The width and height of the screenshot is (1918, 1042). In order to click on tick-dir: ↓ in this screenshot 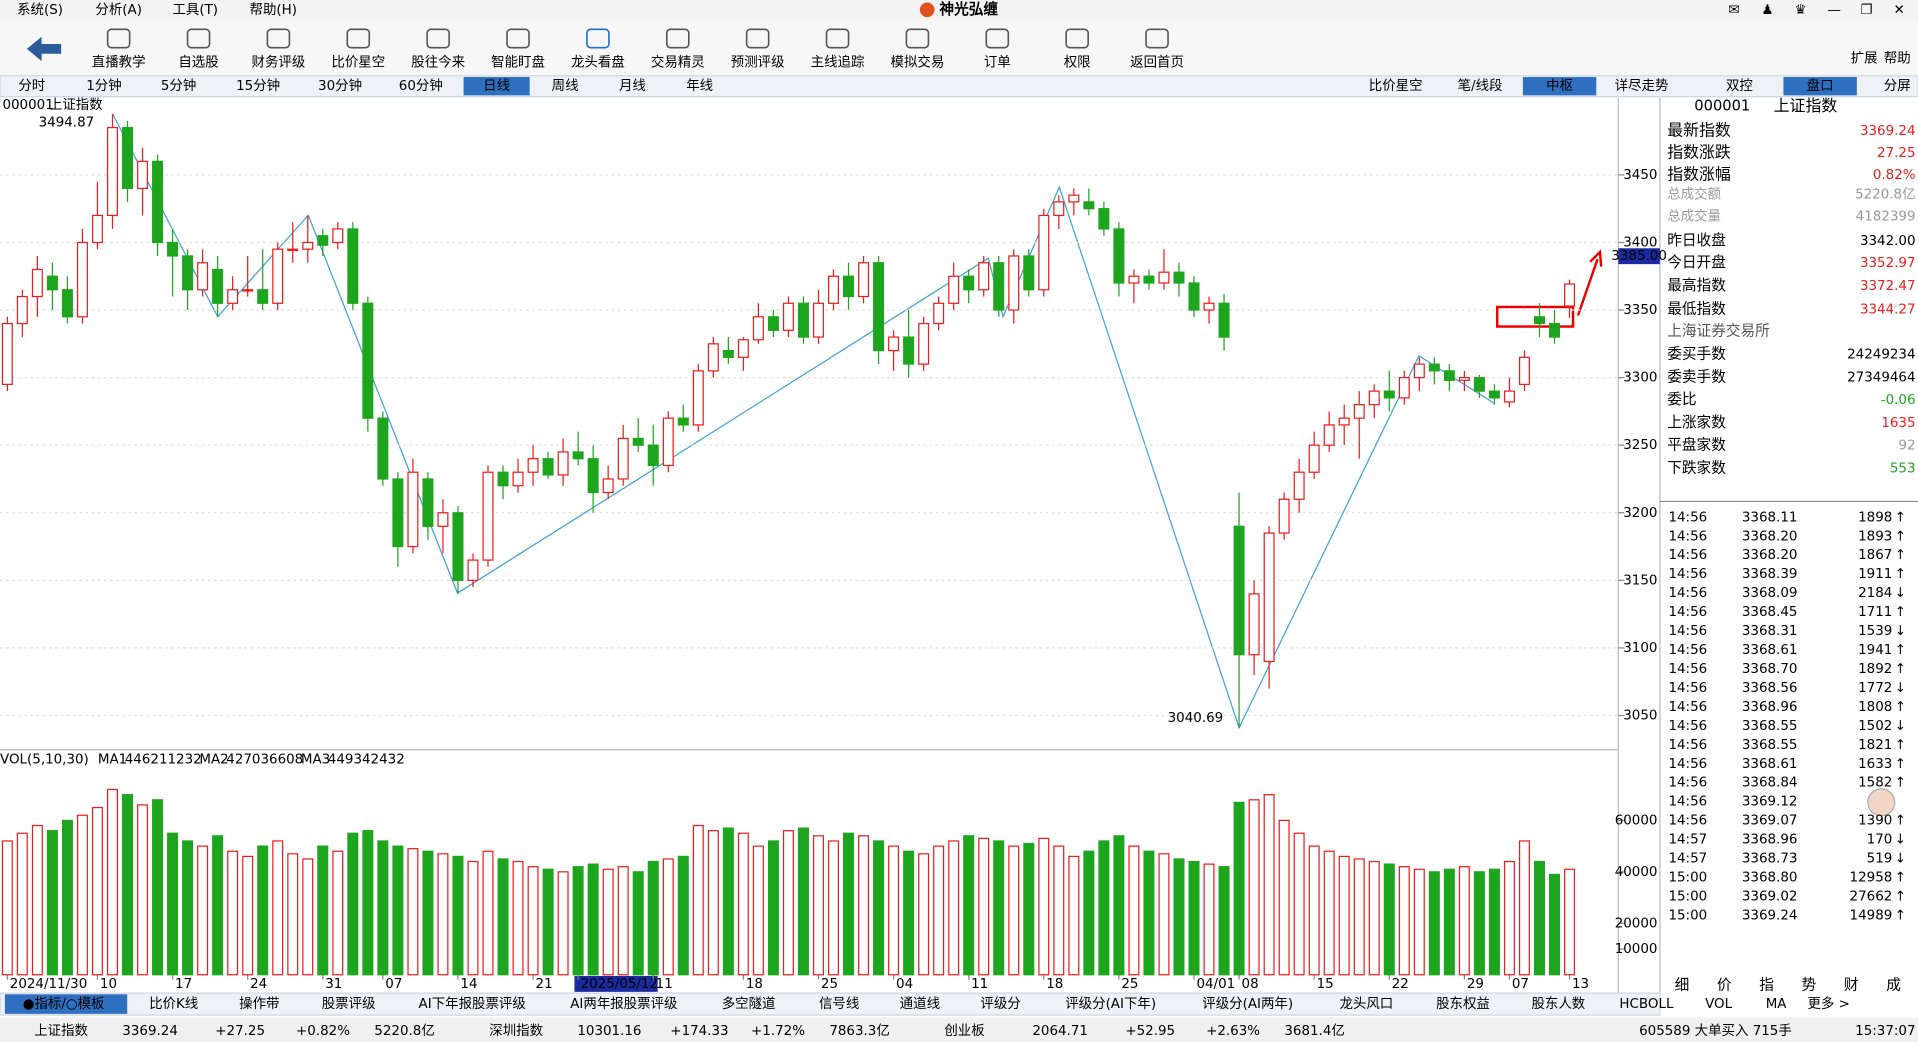, I will do `click(1900, 631)`.